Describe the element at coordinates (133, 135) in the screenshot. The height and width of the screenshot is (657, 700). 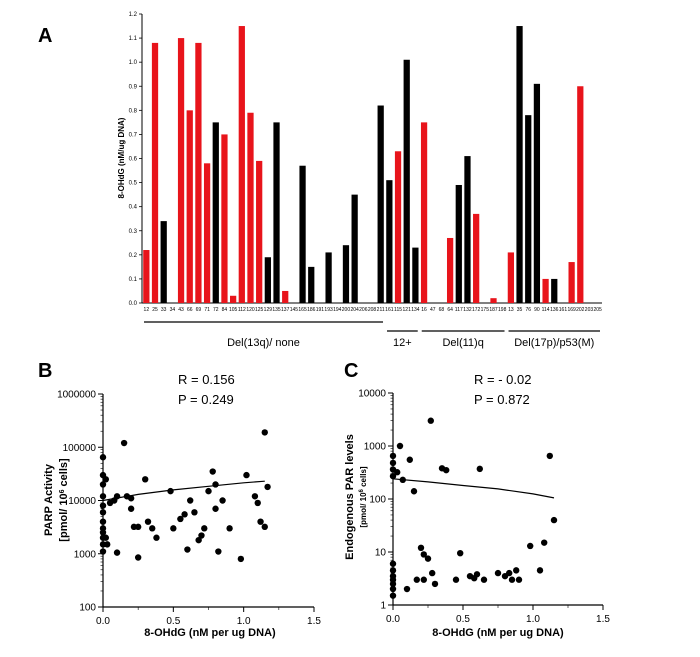
I see `panel-a-y-tick-label: 0.7` at that location.